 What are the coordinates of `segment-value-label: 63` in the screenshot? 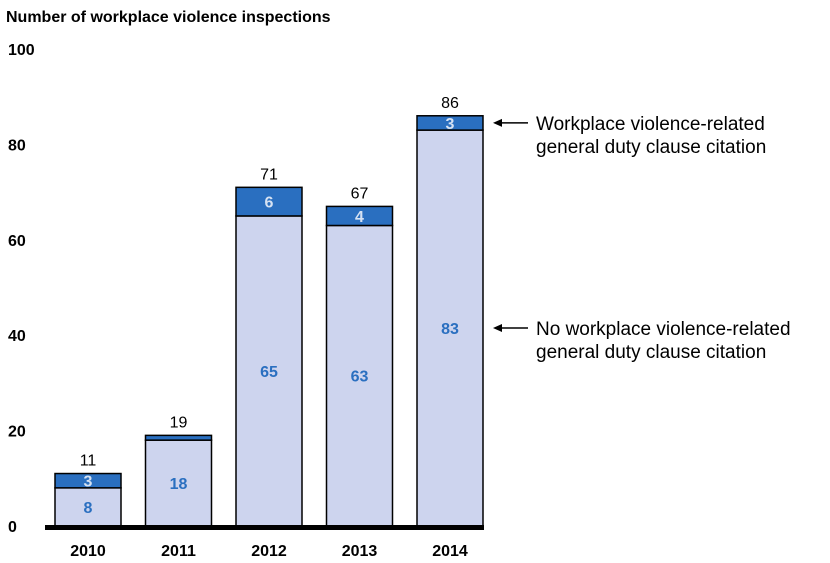 It's located at (360, 377).